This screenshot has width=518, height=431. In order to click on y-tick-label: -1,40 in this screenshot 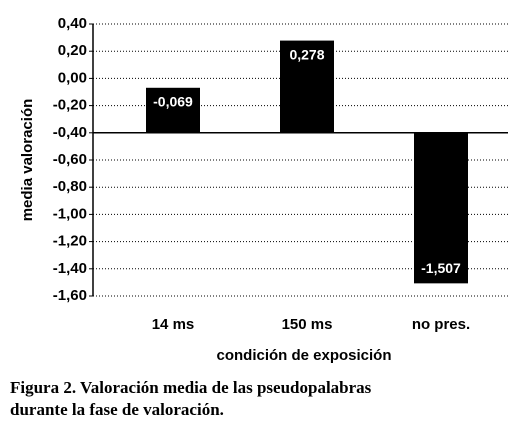, I will do `click(70, 268)`.